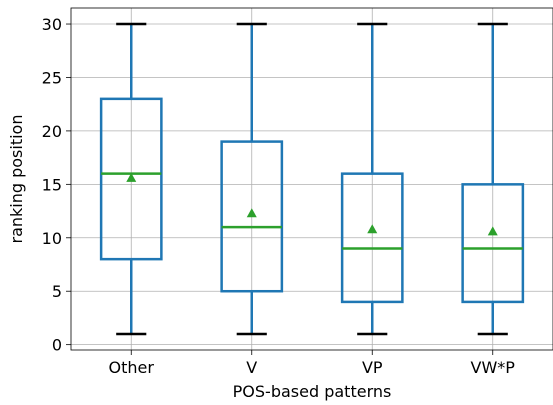 The height and width of the screenshot is (405, 553). What do you see at coordinates (251, 367) in the screenshot?
I see `x-tick-label: V` at bounding box center [251, 367].